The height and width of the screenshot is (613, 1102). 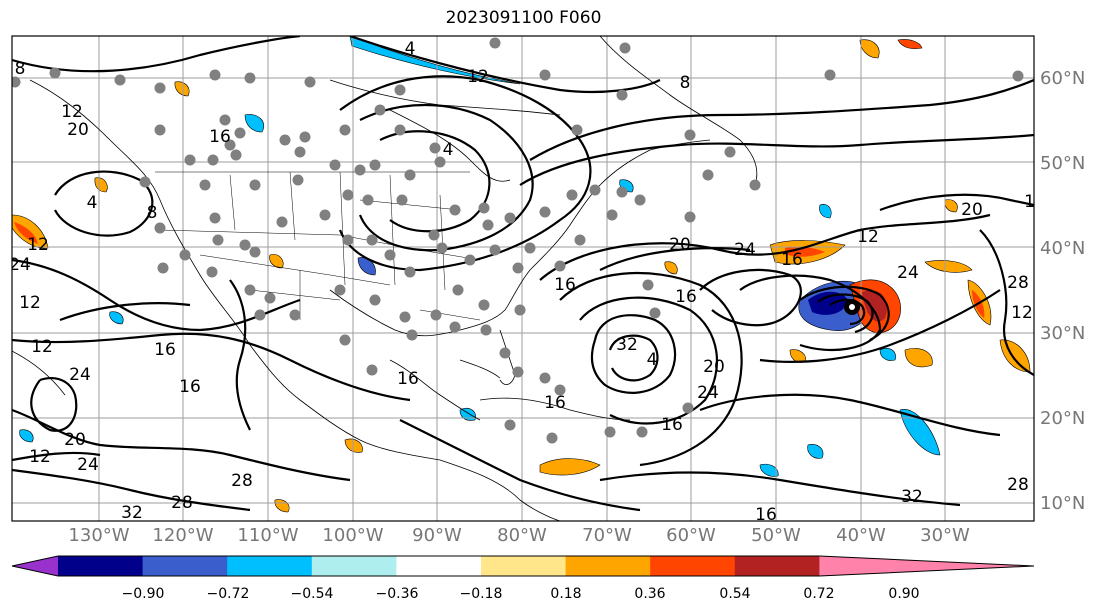 I want to click on lat-label-50n: 50°N, so click(x=1062, y=163).